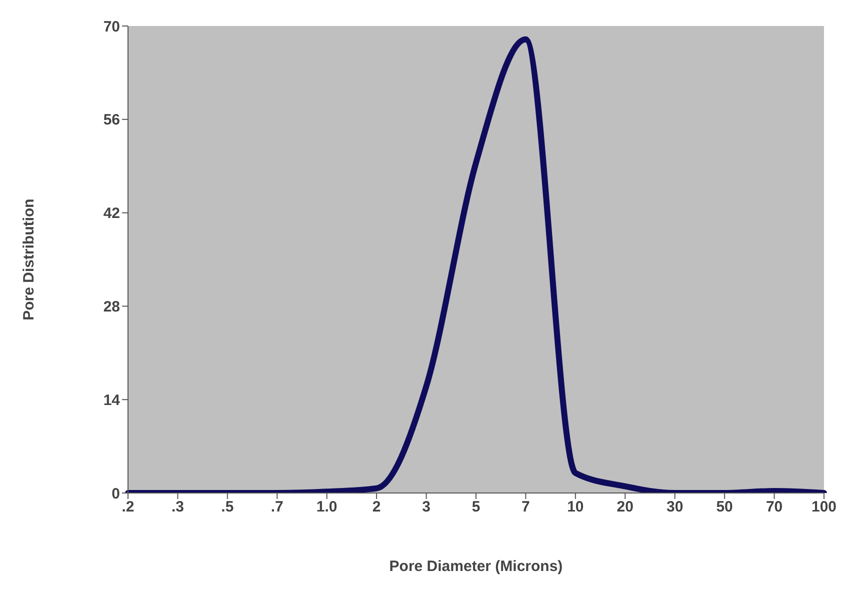 The width and height of the screenshot is (862, 592). What do you see at coordinates (111, 27) in the screenshot?
I see `y-tick-label: 70` at bounding box center [111, 27].